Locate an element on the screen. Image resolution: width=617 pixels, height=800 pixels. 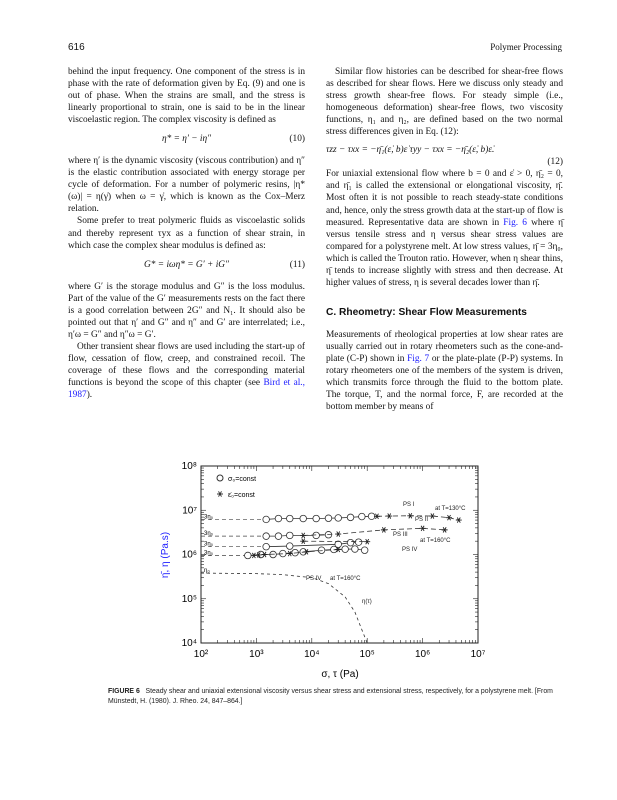
data-series: 3η₀ 3η₀ 3η₀ 3η₀ η₀ is located at coordinates (331, 578).